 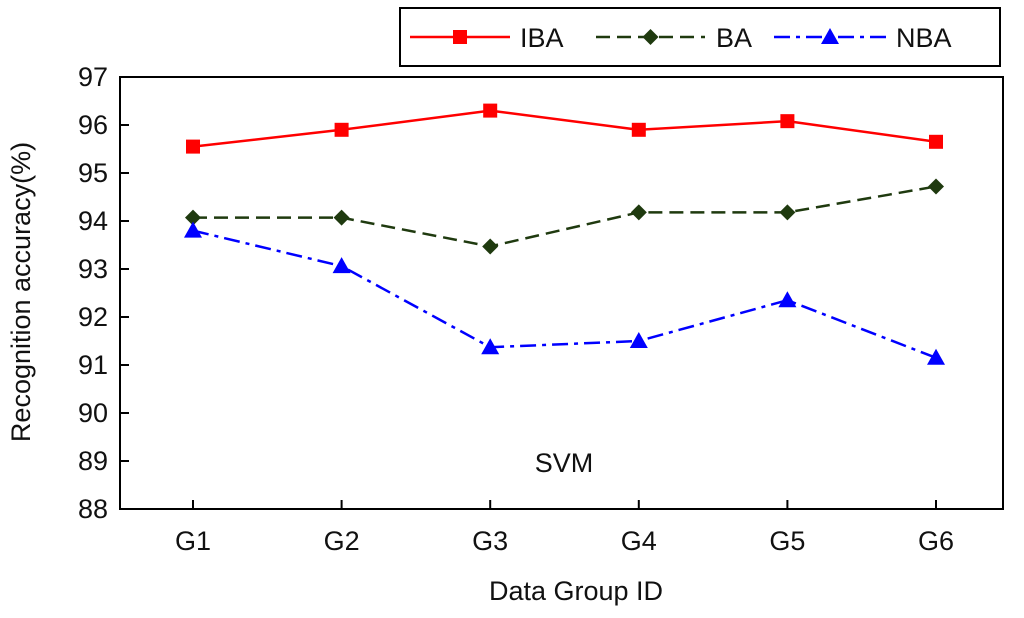 I want to click on legend-item-ba: BA, so click(x=674, y=38).